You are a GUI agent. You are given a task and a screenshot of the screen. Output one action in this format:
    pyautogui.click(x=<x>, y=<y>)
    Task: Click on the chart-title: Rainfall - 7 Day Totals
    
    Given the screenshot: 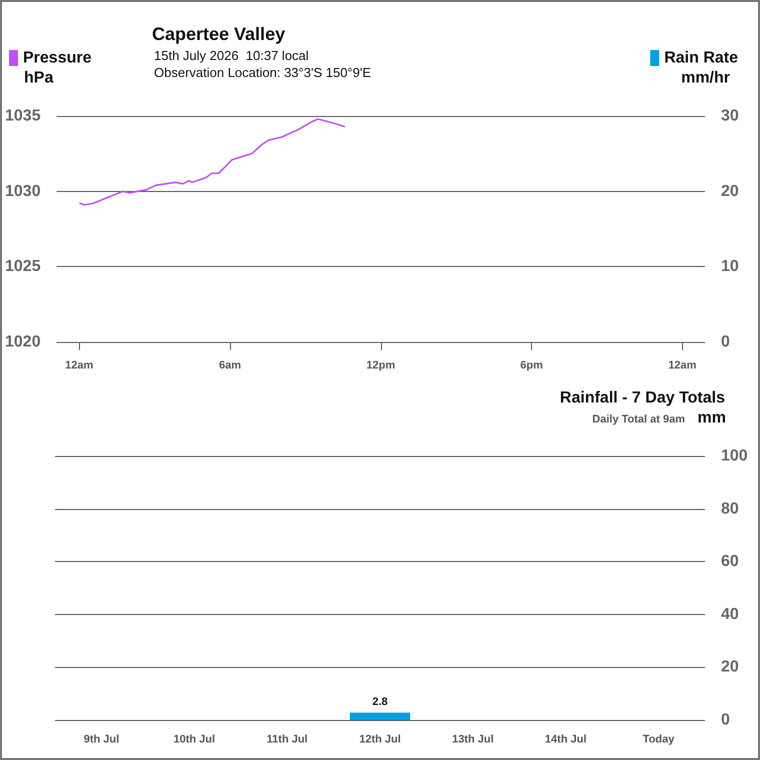 What is the action you would take?
    pyautogui.click(x=643, y=398)
    